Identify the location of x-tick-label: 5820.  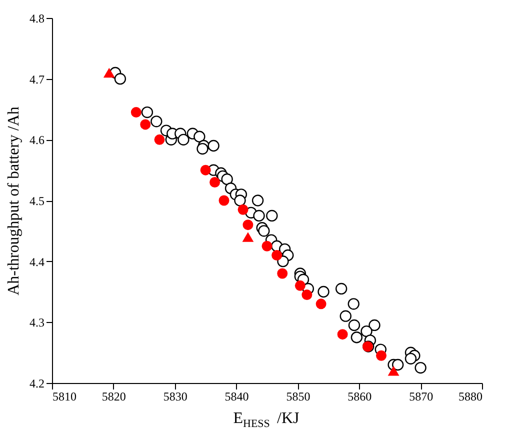
(114, 397).